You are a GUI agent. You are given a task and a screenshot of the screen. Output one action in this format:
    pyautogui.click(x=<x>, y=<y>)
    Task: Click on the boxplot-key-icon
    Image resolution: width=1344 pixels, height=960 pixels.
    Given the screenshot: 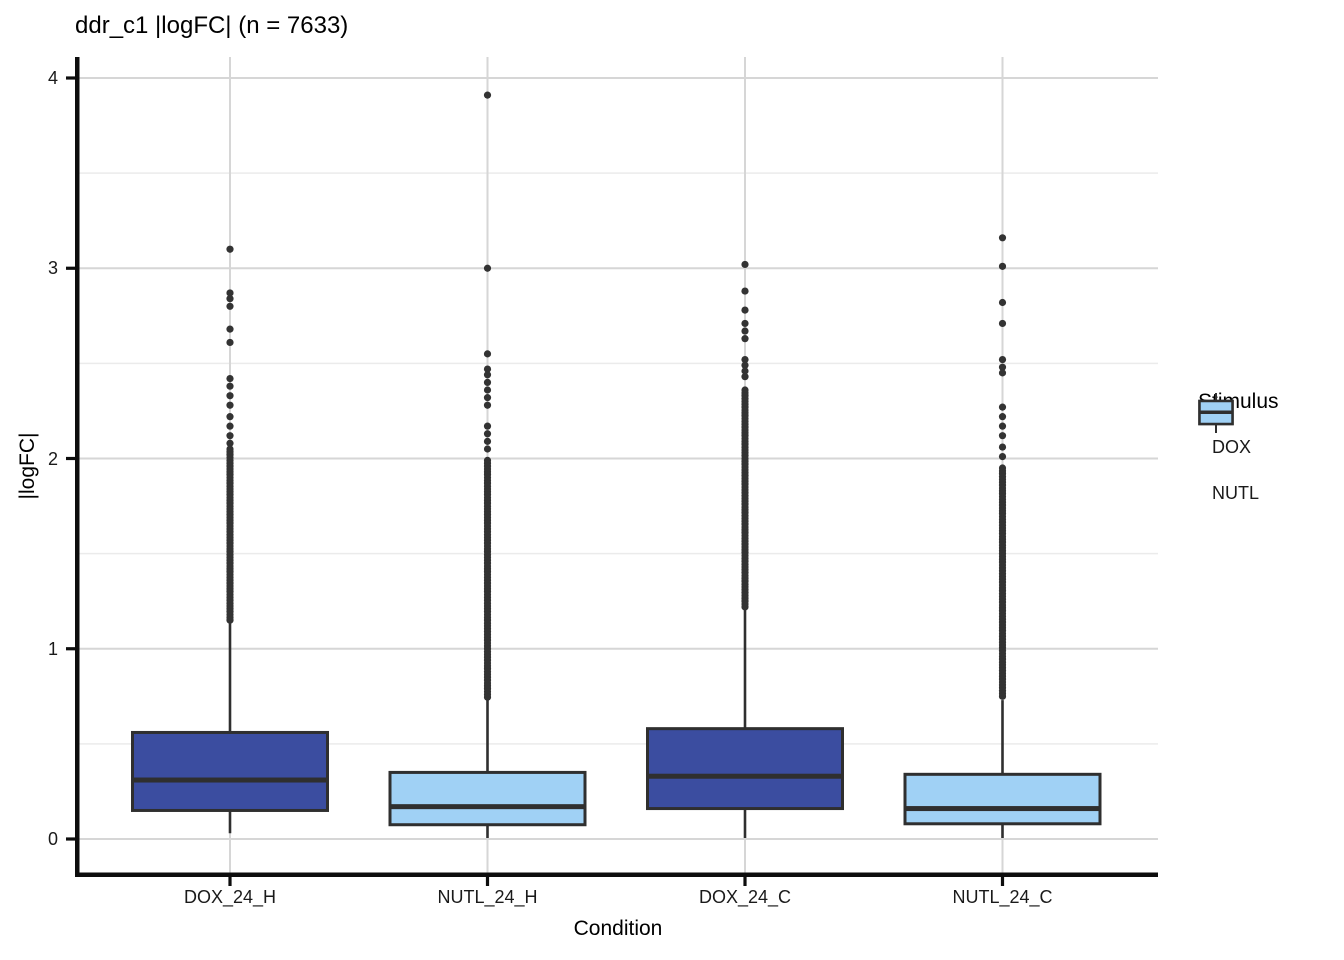 What is the action you would take?
    pyautogui.click(x=1216, y=413)
    